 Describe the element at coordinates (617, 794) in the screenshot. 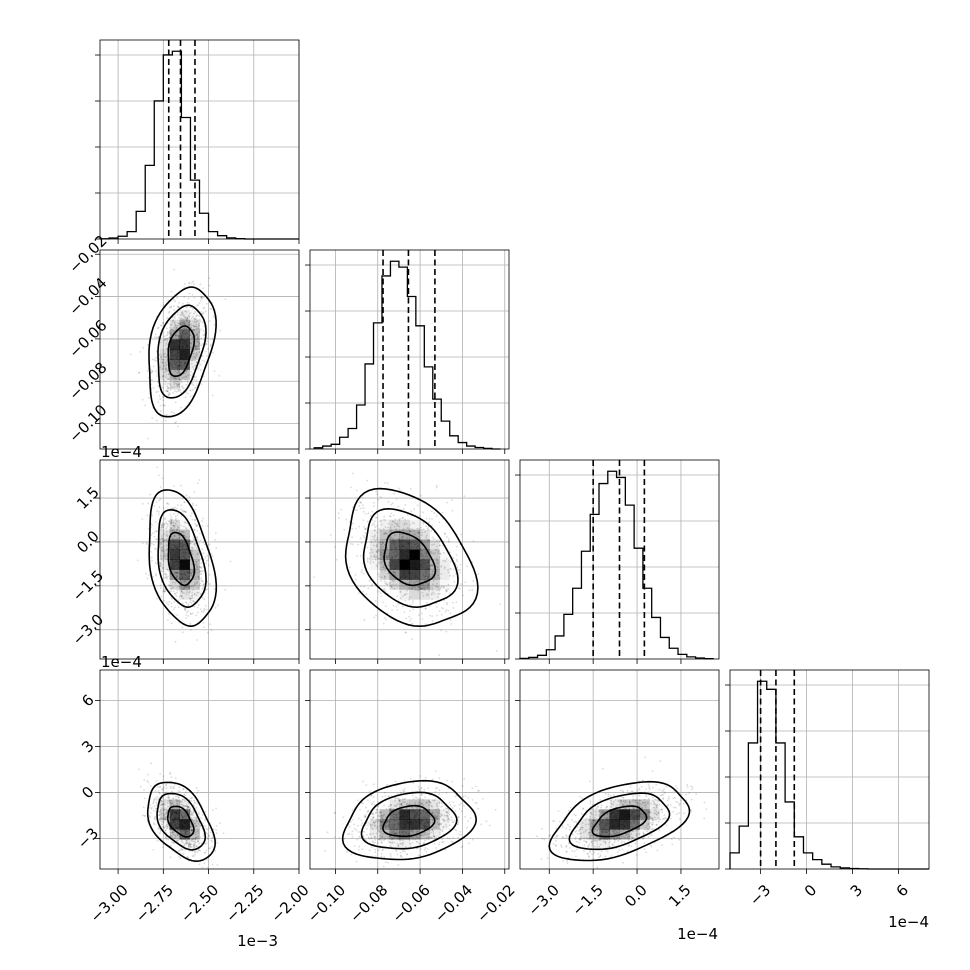

I see `density-panel-p2-p3: −3.0 −1.5 0.0 1.5` at that location.